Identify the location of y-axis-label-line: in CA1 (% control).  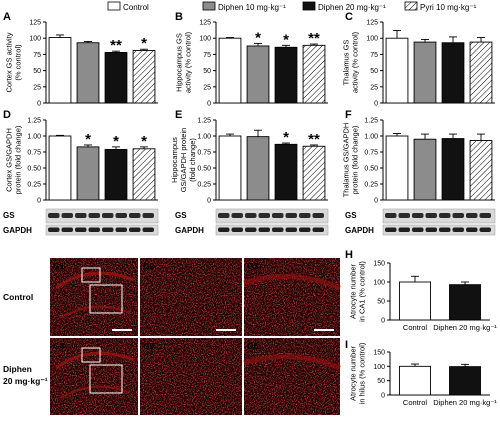
(362, 291).